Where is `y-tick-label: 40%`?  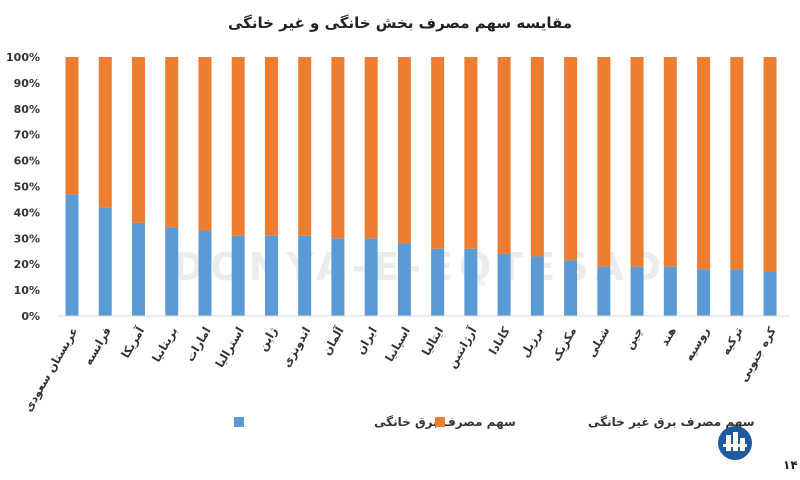 y-tick-label: 40% is located at coordinates (27, 212).